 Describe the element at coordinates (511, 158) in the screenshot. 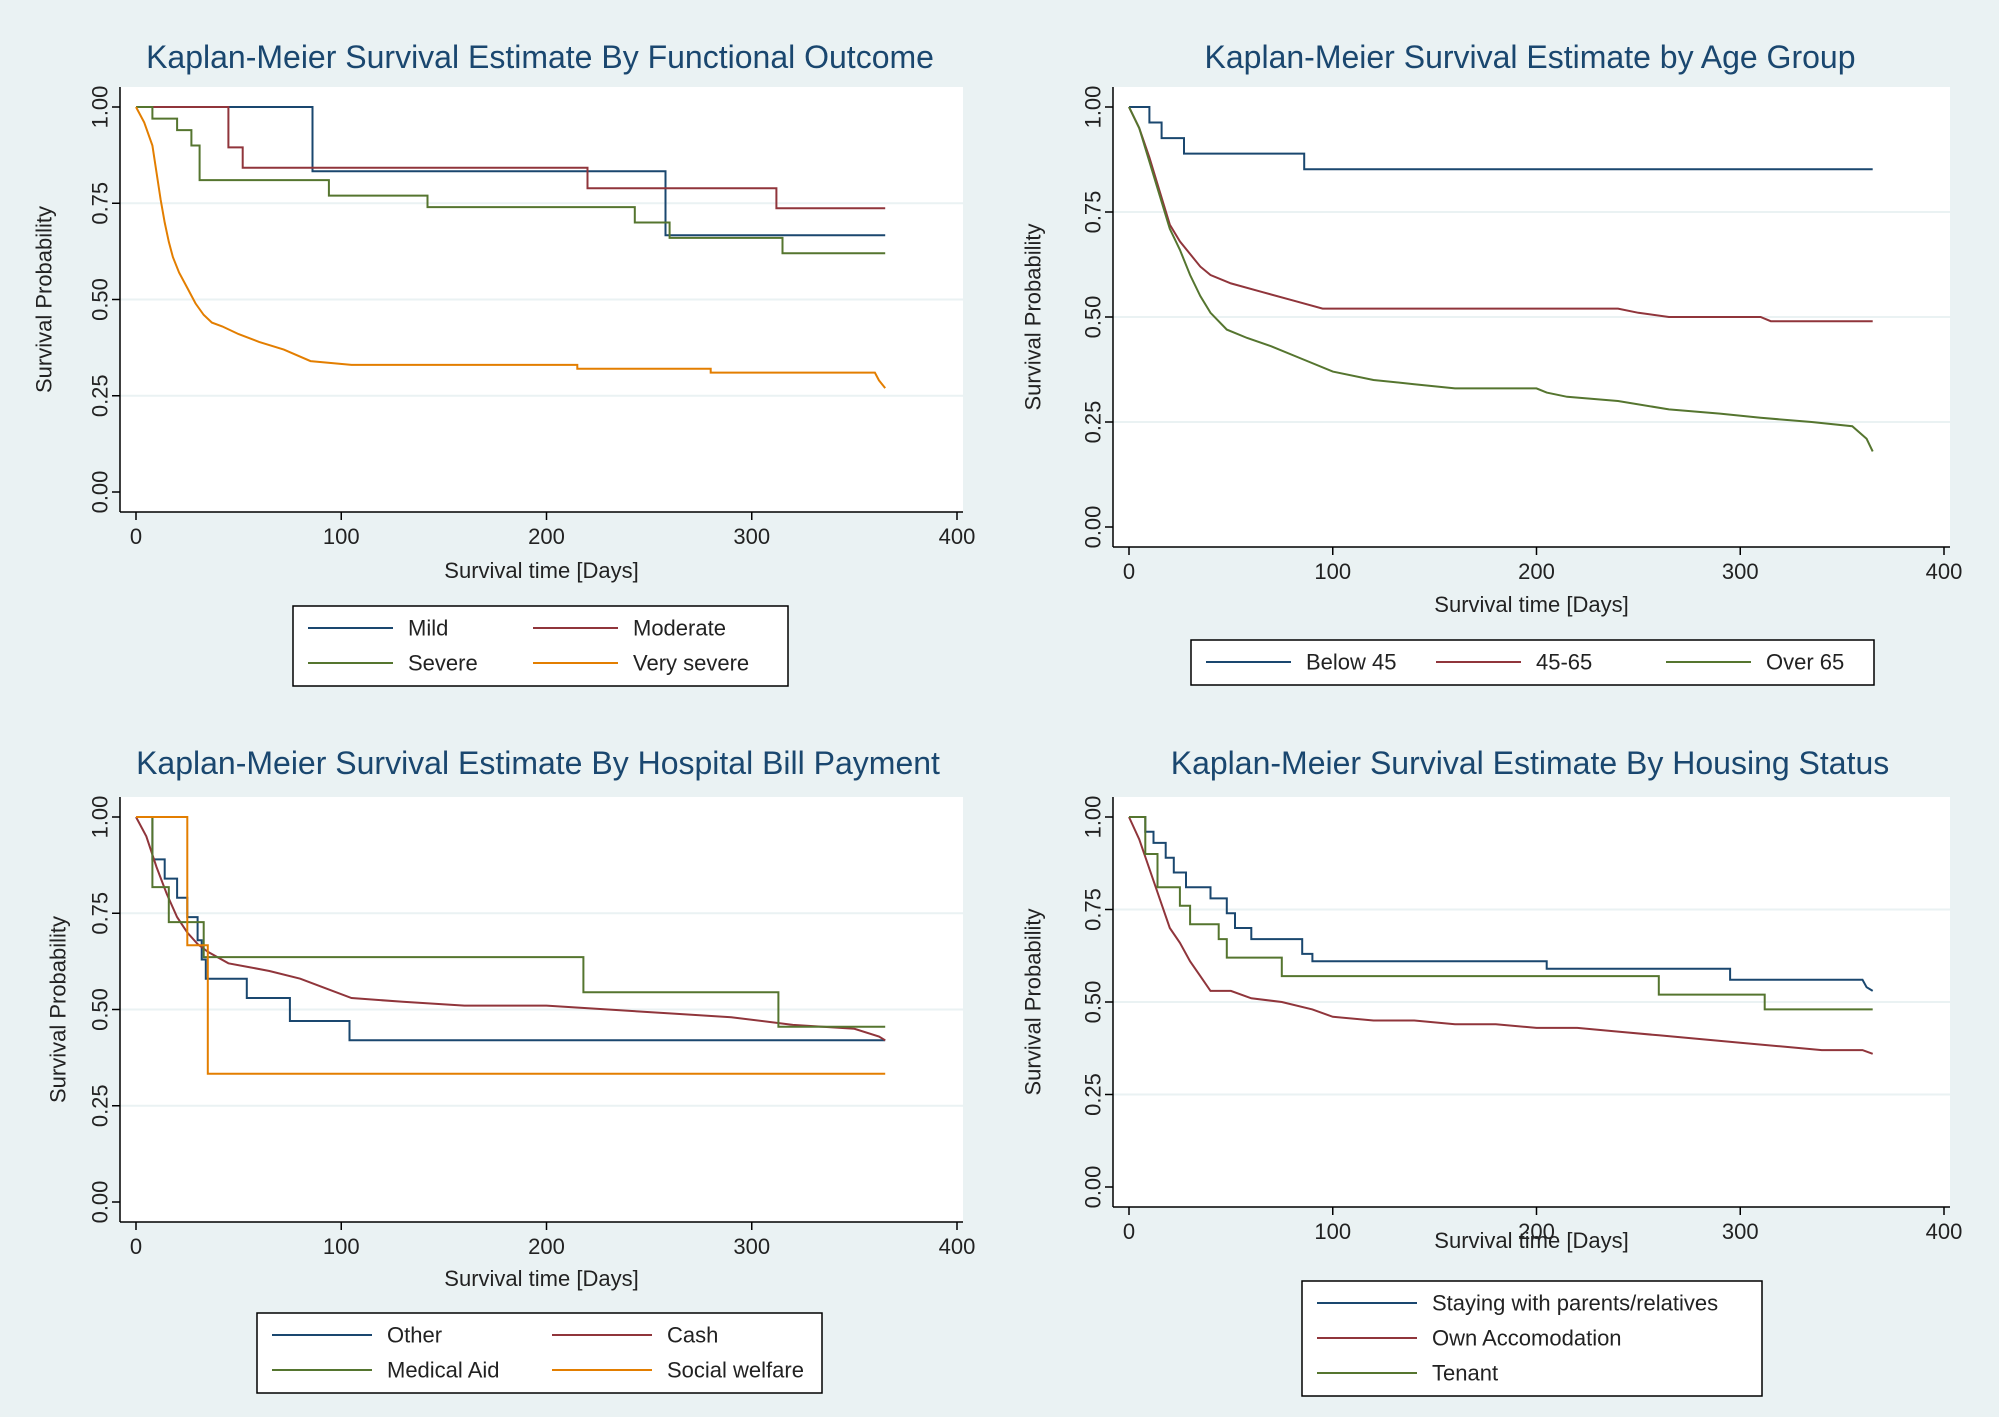

I see `series-line-moderate` at that location.